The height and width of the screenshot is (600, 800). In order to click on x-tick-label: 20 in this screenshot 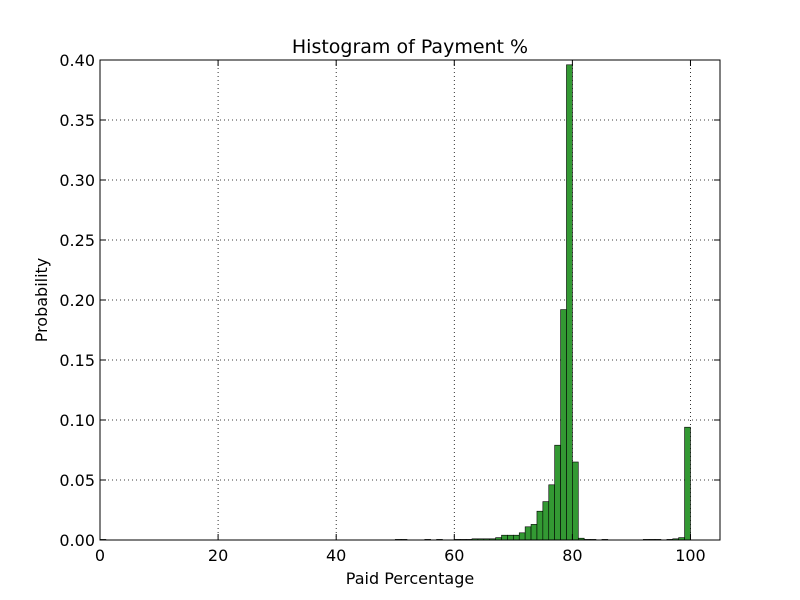, I will do `click(218, 555)`.